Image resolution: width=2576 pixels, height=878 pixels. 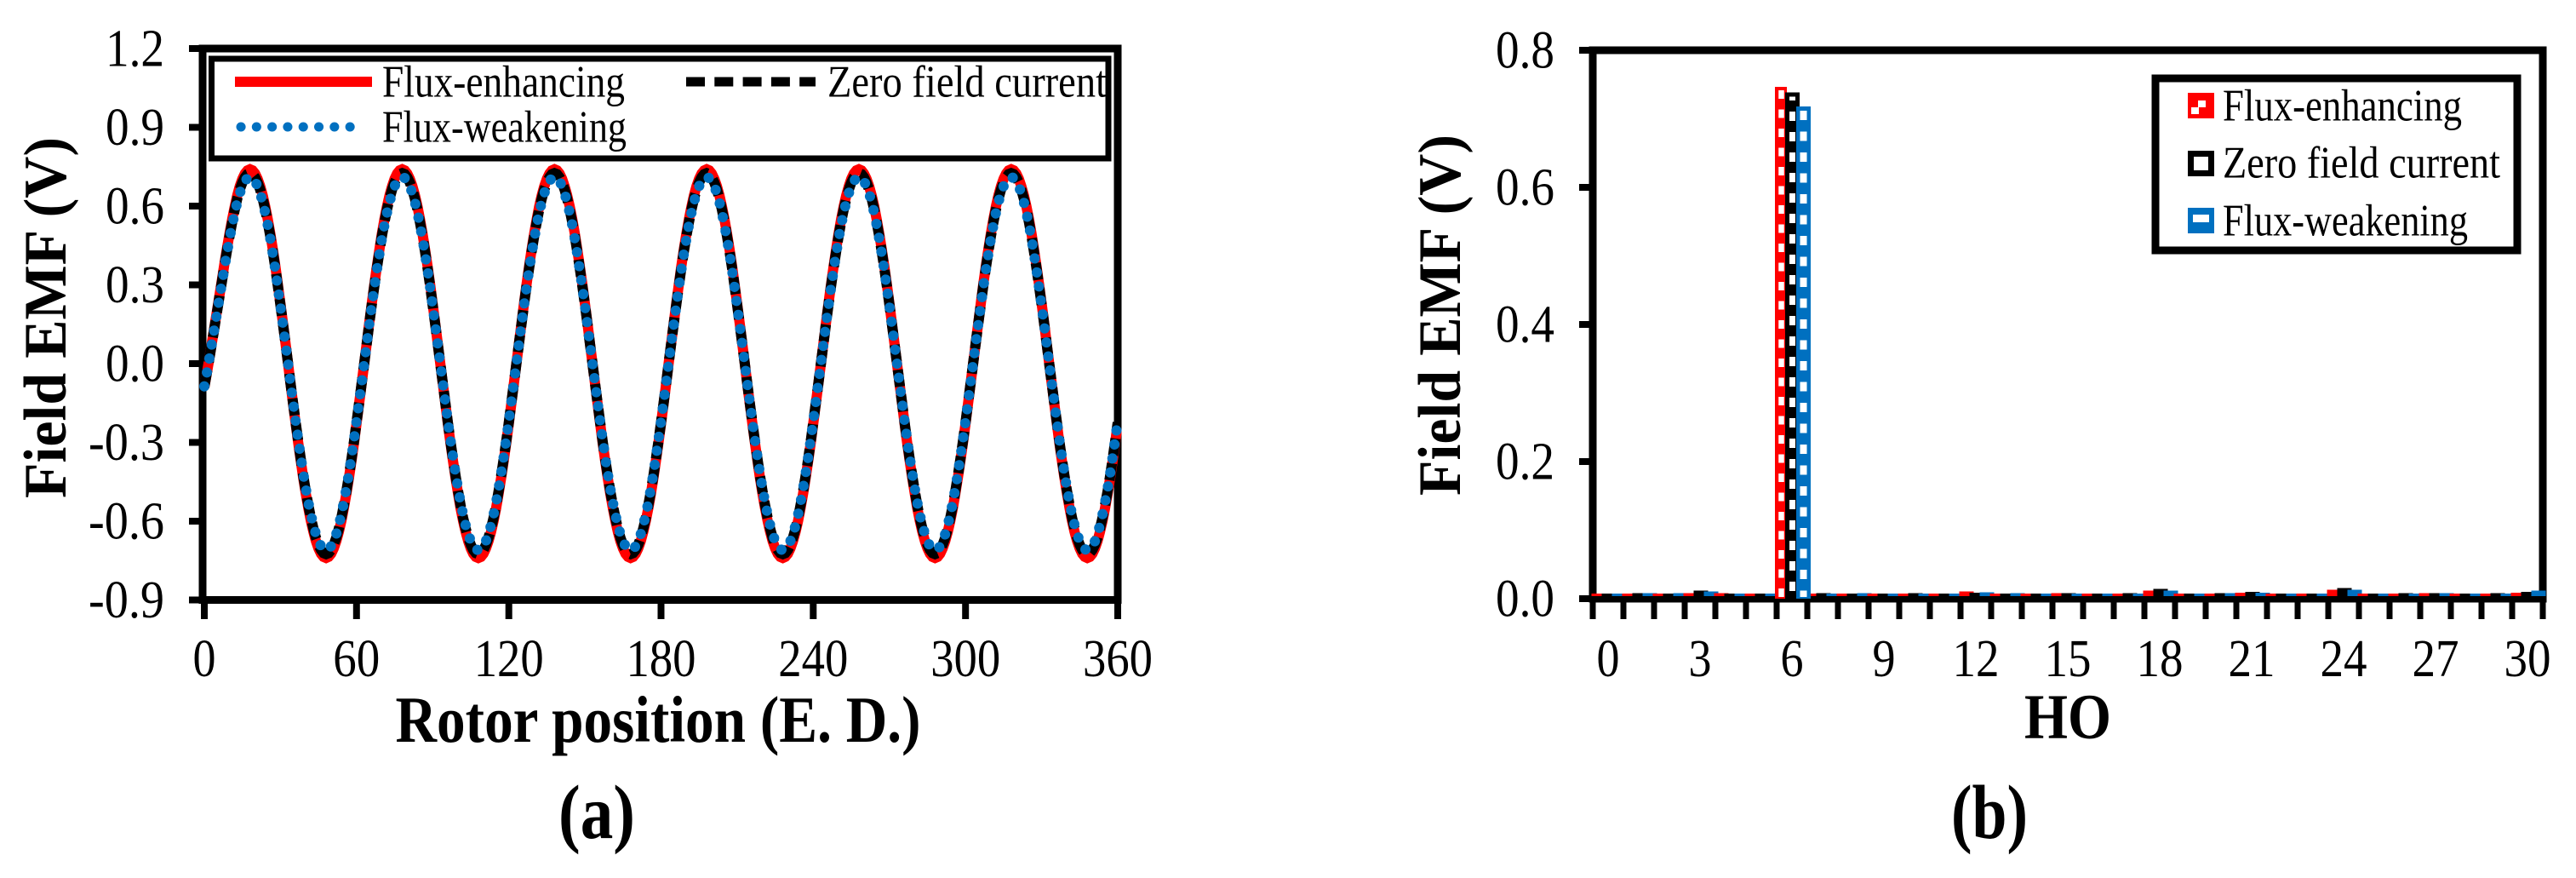 What do you see at coordinates (813, 659) in the screenshot?
I see `svg-text: 240` at bounding box center [813, 659].